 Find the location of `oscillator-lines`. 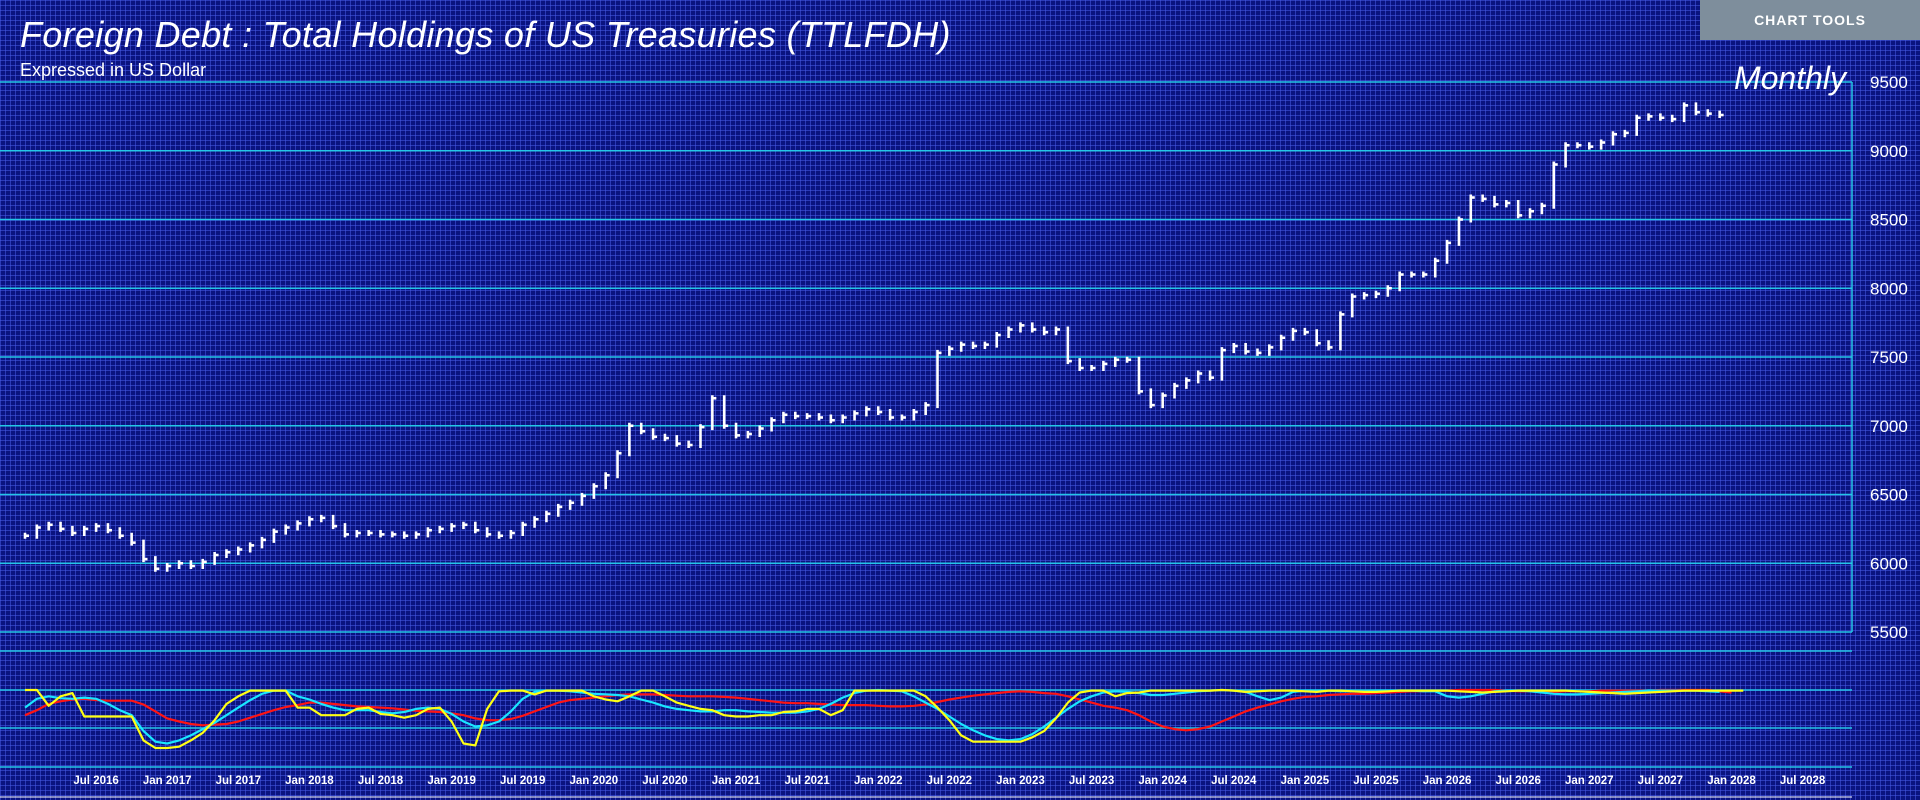

oscillator-lines is located at coordinates (884, 719).